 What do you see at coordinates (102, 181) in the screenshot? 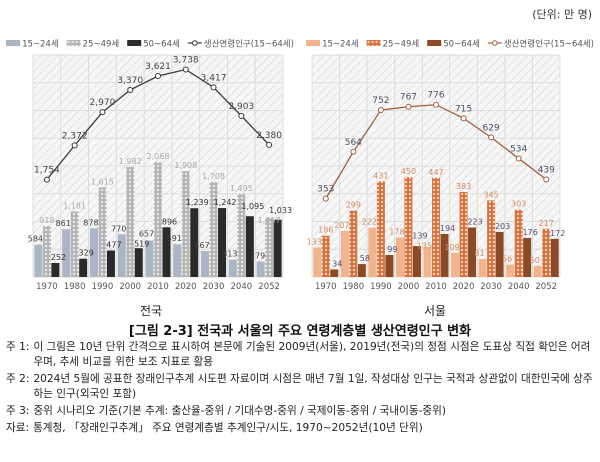
I see `bar-value-label: 1,615` at bounding box center [102, 181].